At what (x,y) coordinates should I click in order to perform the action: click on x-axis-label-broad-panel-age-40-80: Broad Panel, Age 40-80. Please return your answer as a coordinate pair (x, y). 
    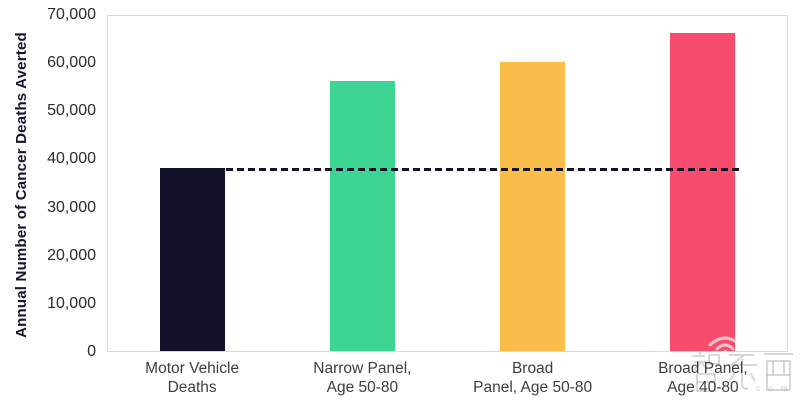
    Looking at the image, I should click on (703, 378).